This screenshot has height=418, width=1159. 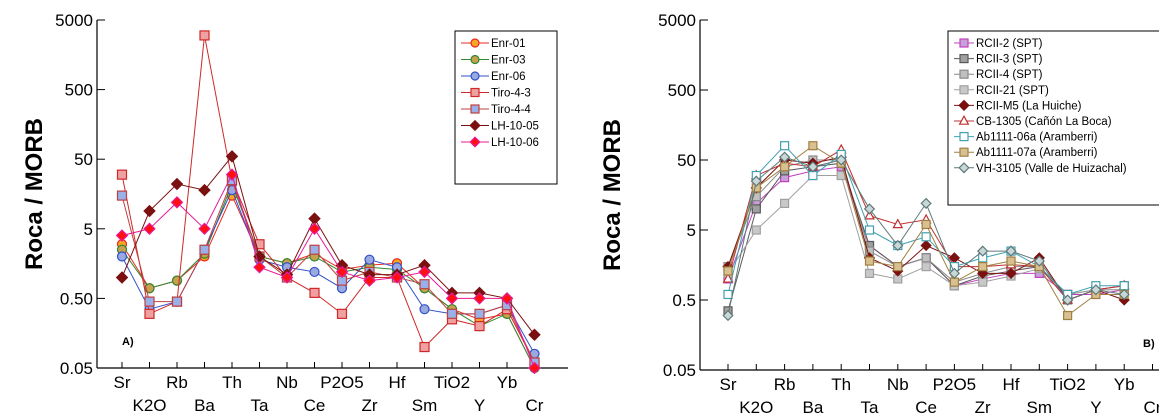 I want to click on legend-label-lh-10-06: LH-10-06, so click(x=515, y=143).